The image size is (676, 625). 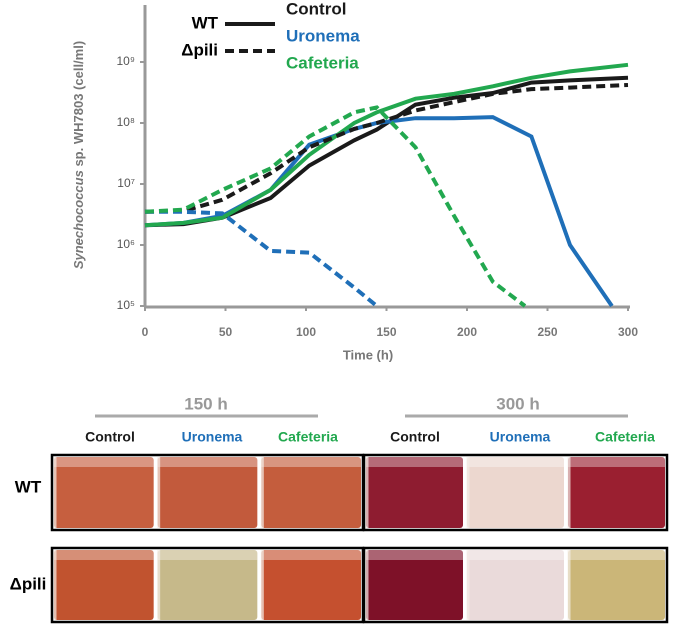 I want to click on time-label: 150 h, so click(x=205, y=403).